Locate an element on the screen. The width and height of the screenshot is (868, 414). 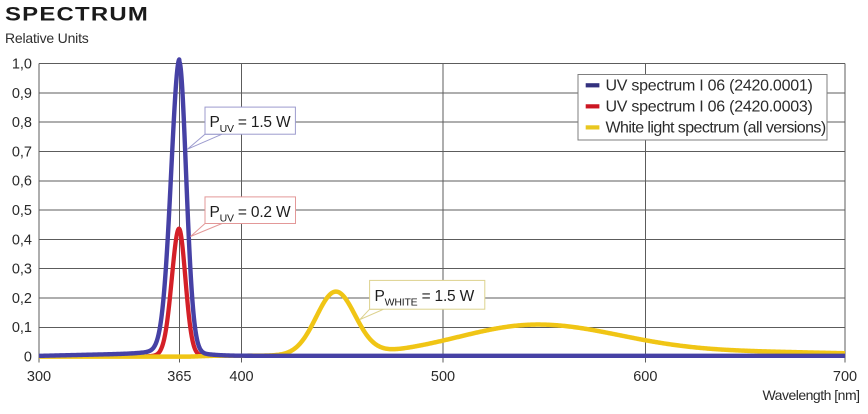
svg-text:White light spectrum (all vers: White light spectrum (all versions) is located at coordinates (716, 128).